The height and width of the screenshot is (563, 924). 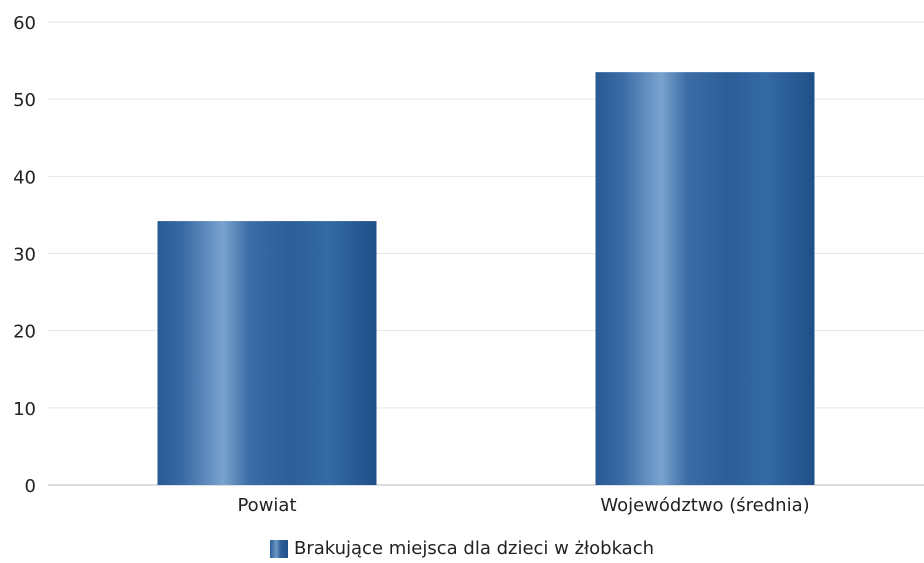 I want to click on bar, so click(x=267, y=353).